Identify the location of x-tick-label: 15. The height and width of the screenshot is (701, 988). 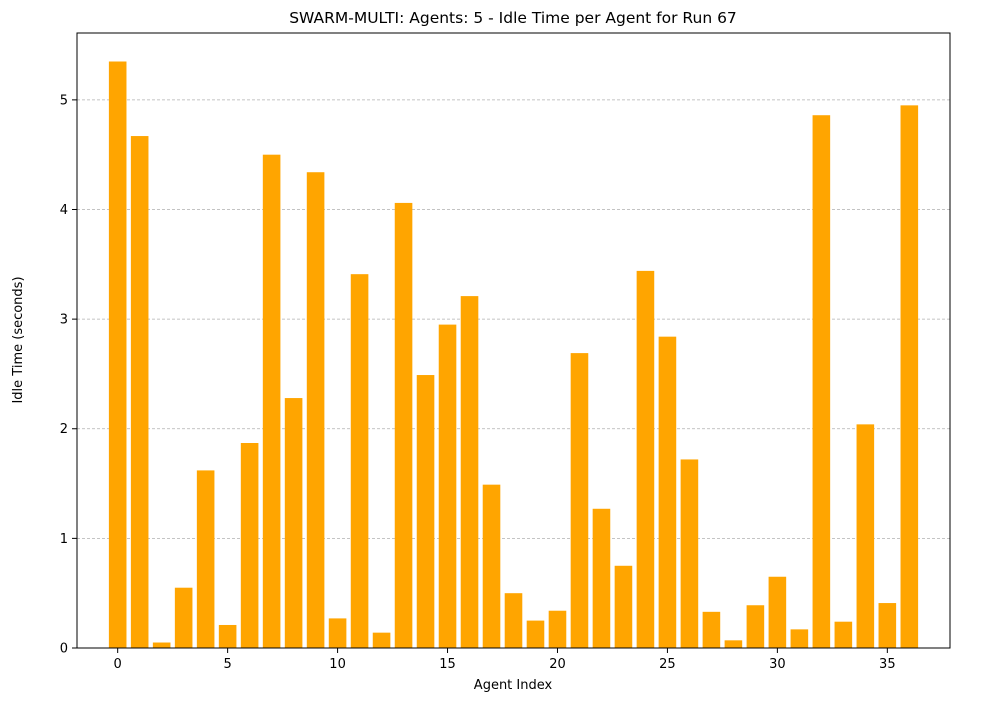
(447, 664).